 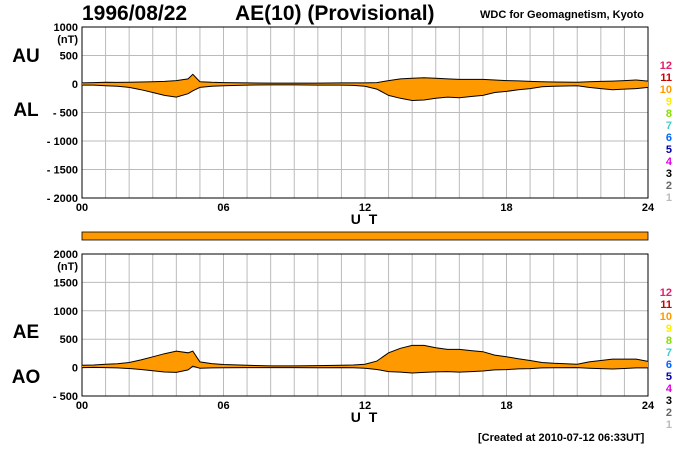 What do you see at coordinates (669, 198) in the screenshot?
I see `panel-top-legend-level: 1` at bounding box center [669, 198].